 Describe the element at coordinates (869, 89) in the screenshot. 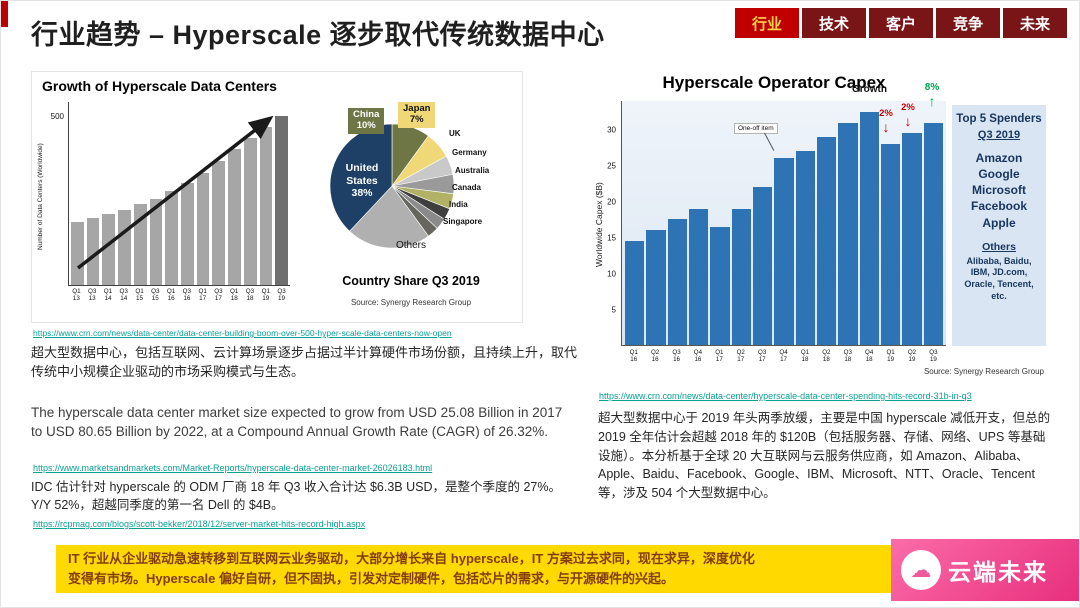

I see `growth-annotation-word: Growth` at that location.